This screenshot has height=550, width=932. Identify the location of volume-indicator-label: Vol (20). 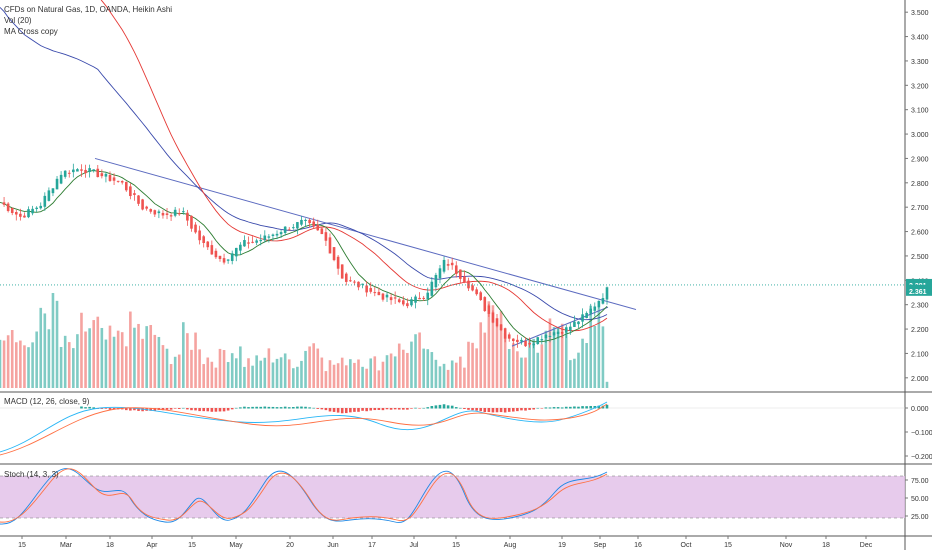
(18, 20).